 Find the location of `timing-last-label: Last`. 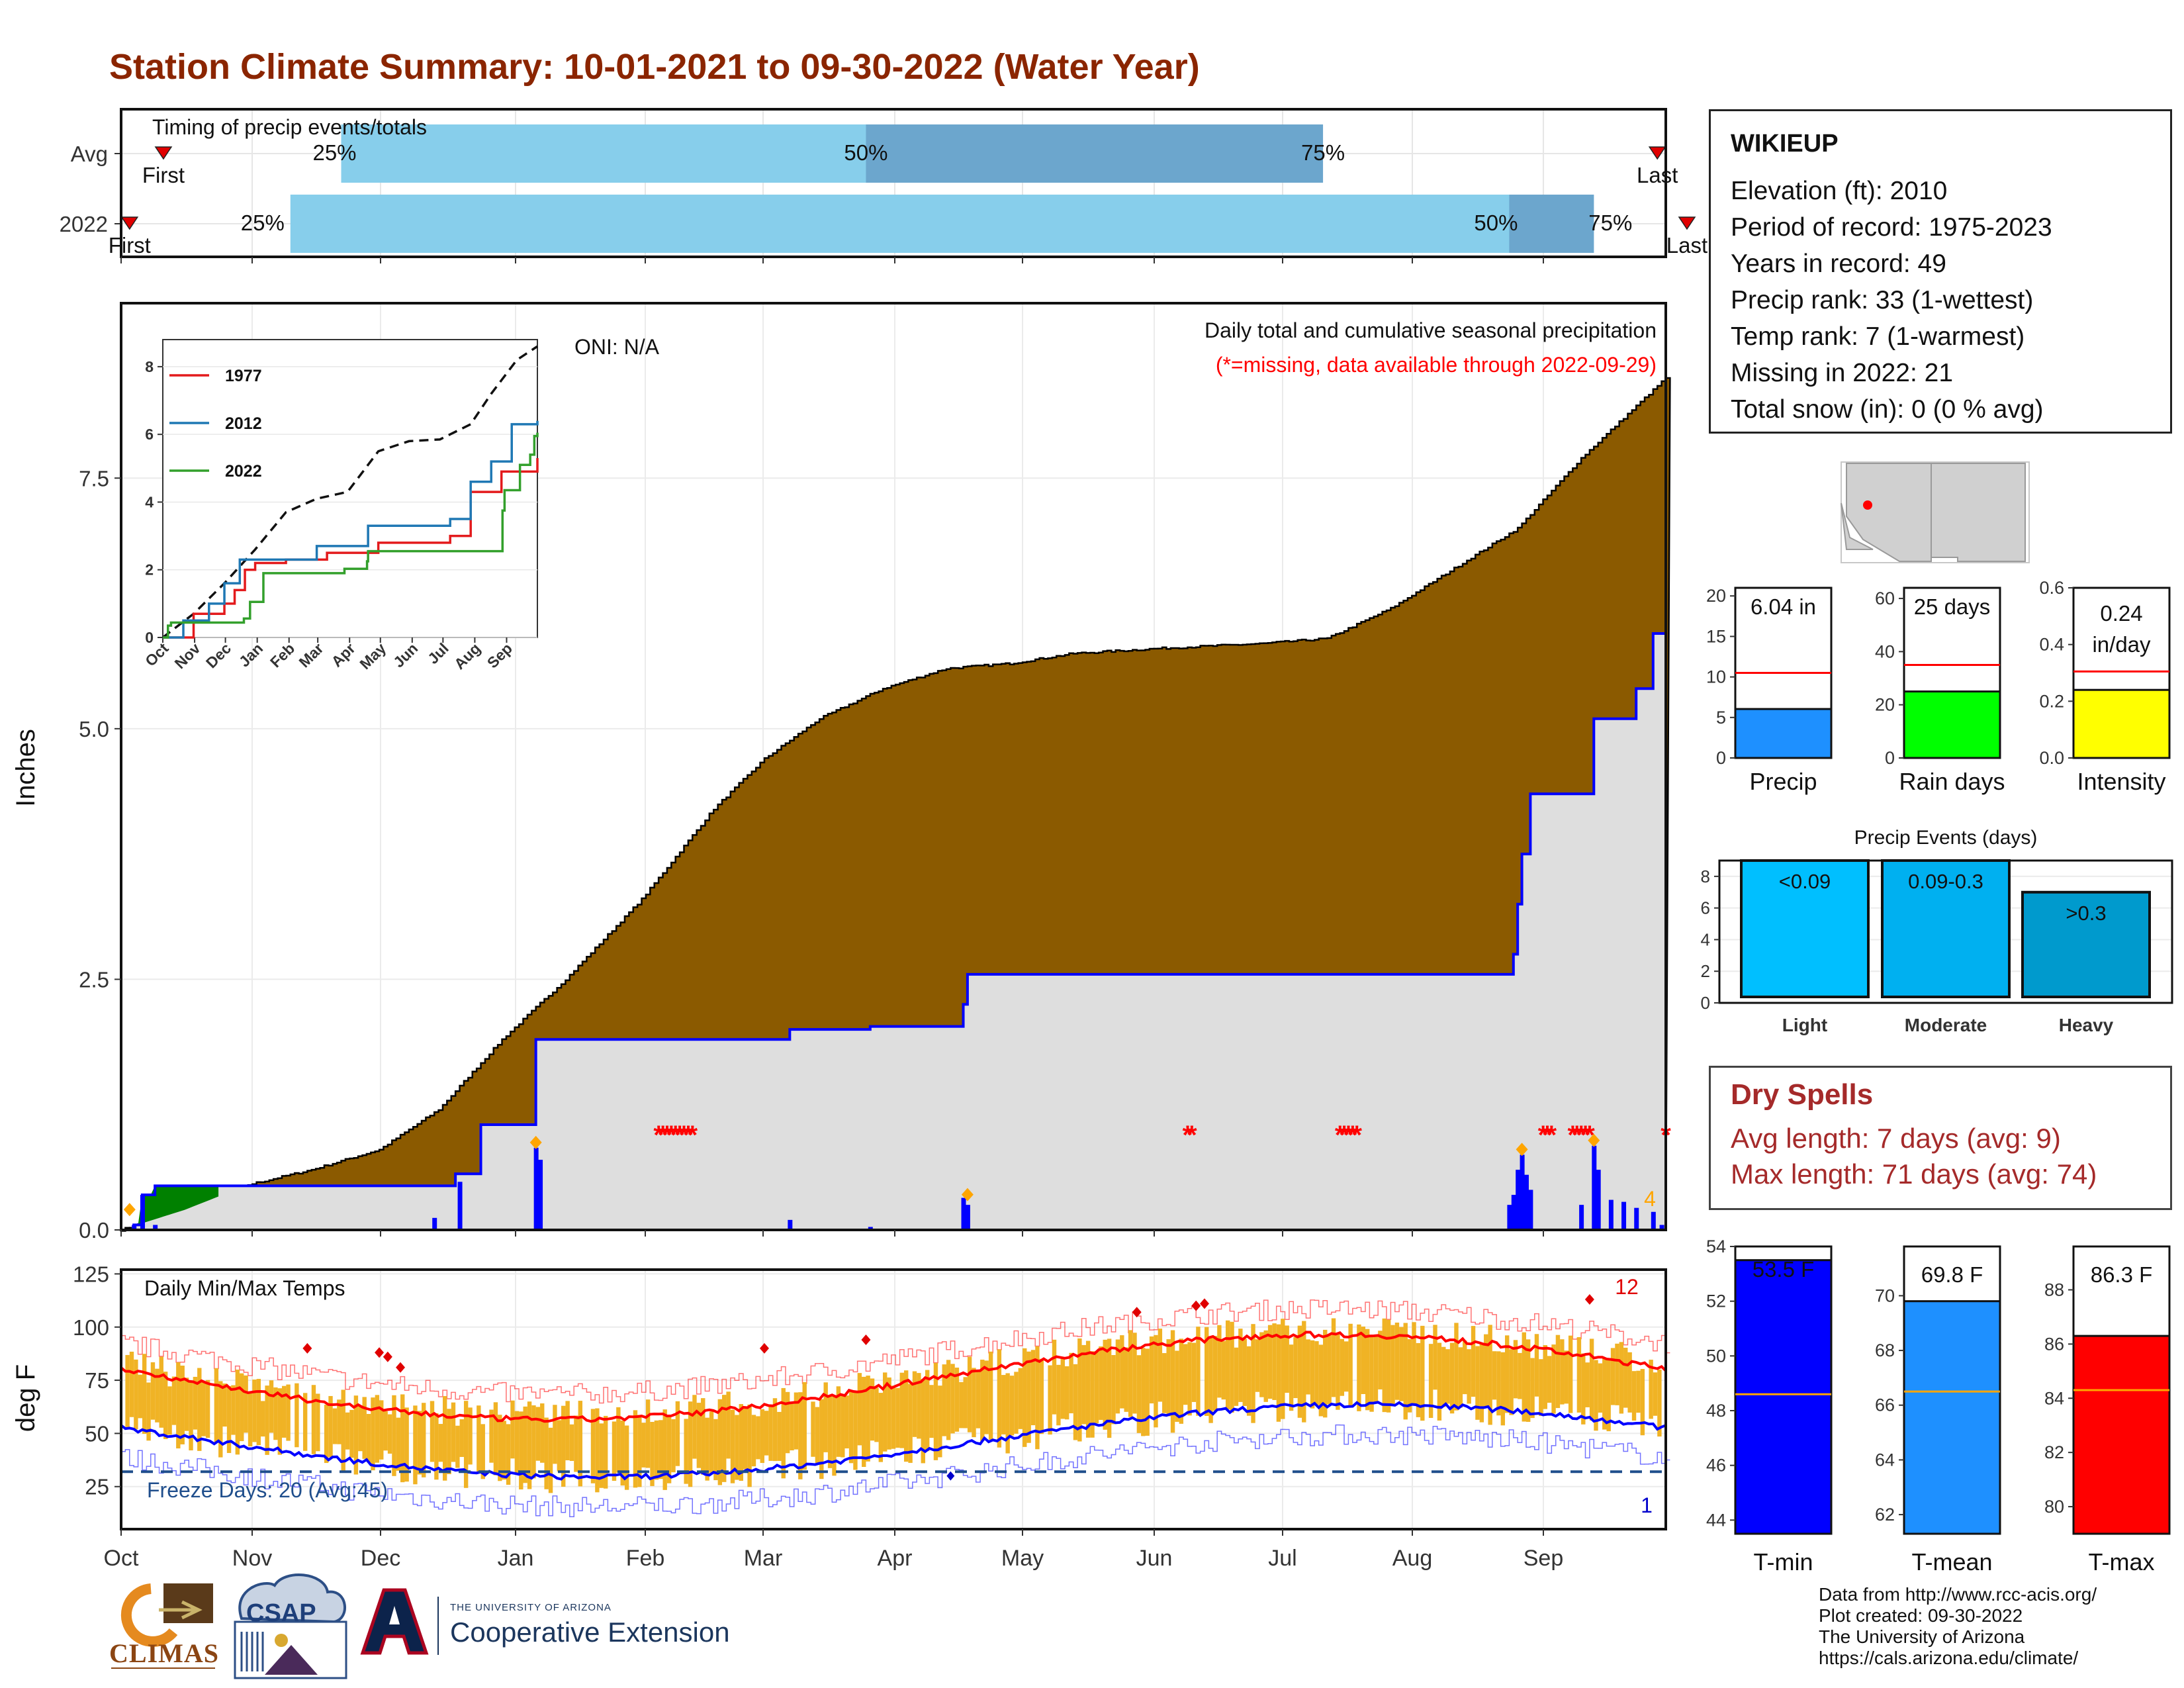

timing-last-label: Last is located at coordinates (1658, 175).